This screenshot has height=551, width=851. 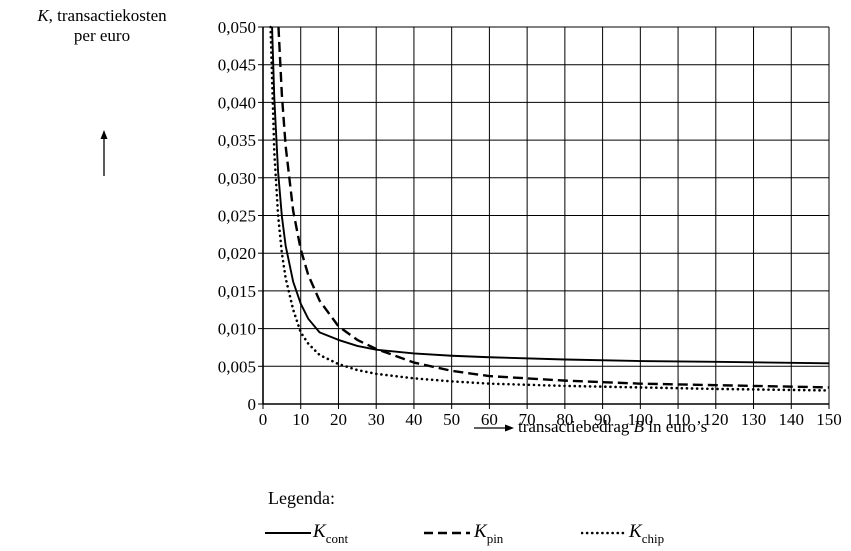 What do you see at coordinates (337, 538) in the screenshot?
I see `legend-label-cont: cont` at bounding box center [337, 538].